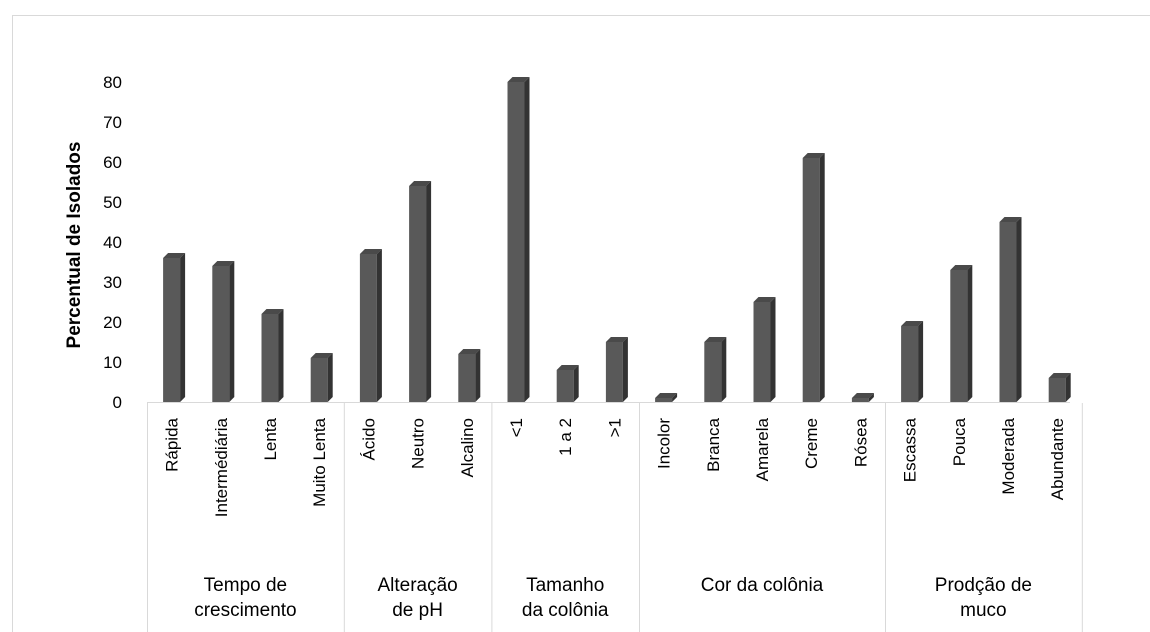  I want to click on frame-border-top, so click(581, 15).